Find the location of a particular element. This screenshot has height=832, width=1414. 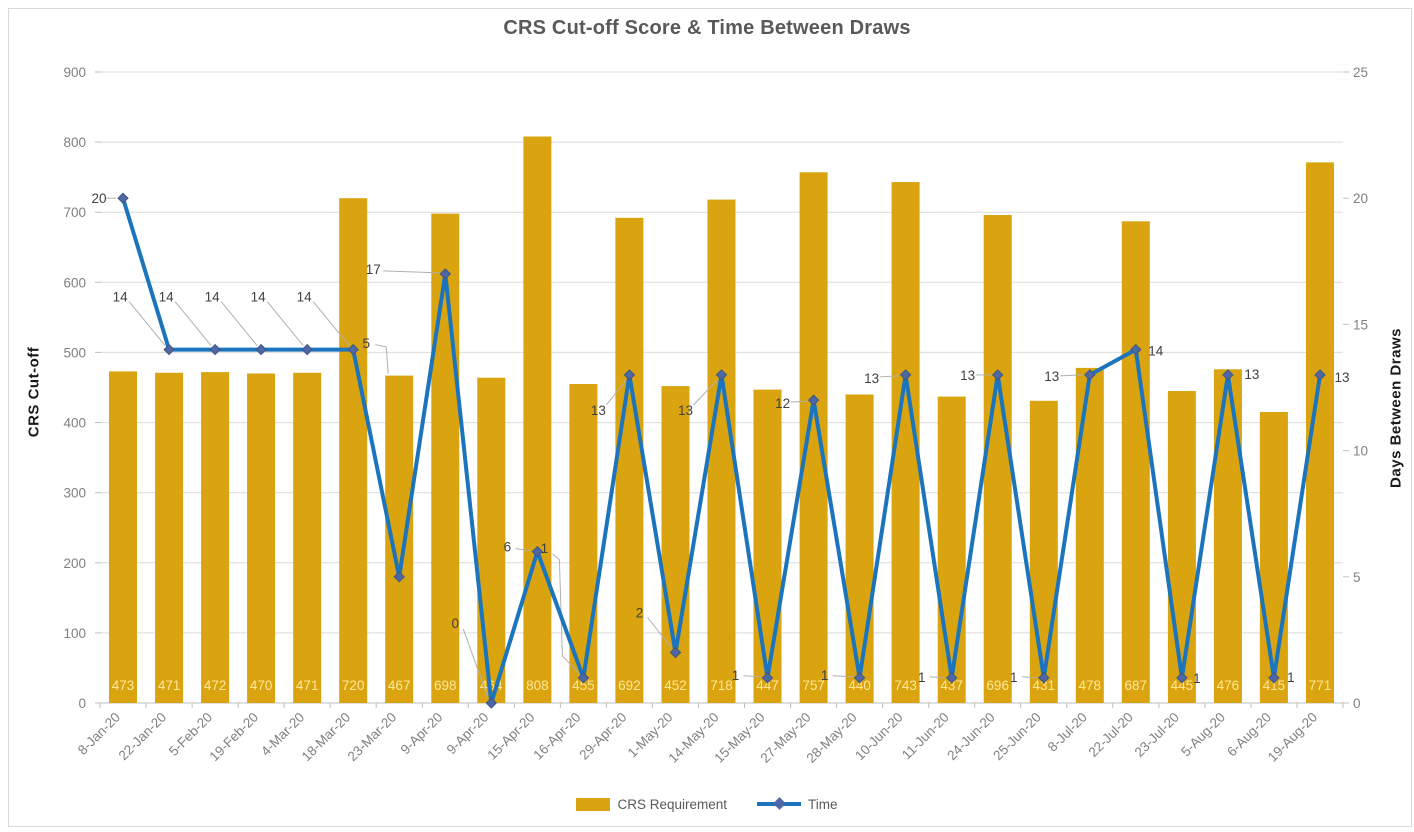

bar-value-label: 696 is located at coordinates (997, 685).